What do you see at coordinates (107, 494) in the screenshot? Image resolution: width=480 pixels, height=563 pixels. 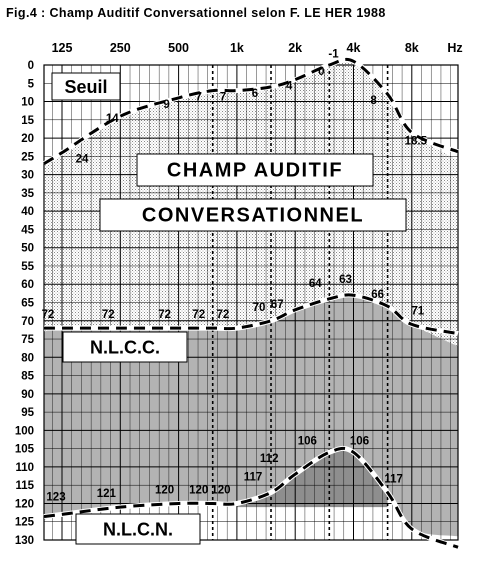 I see `nlcn-point-label: 121` at bounding box center [107, 494].